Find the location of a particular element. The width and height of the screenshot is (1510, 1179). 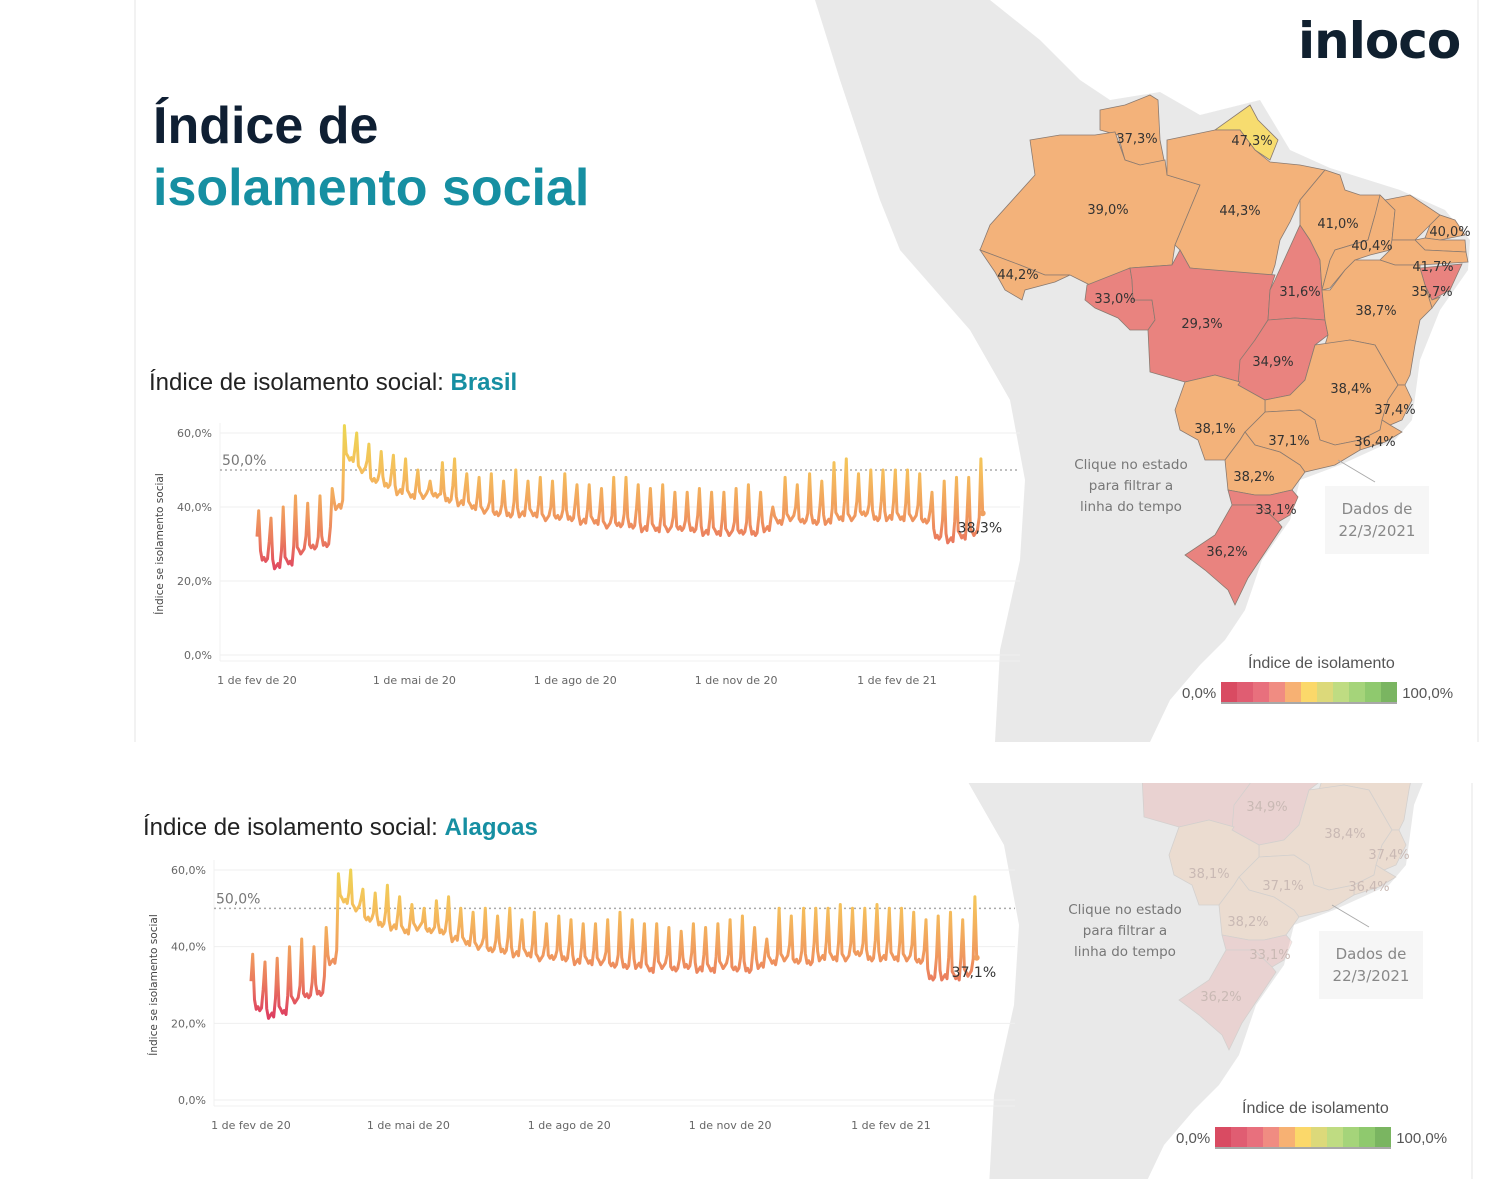

chart-title-prefix: Índice de isolamento social: is located at coordinates (300, 382).